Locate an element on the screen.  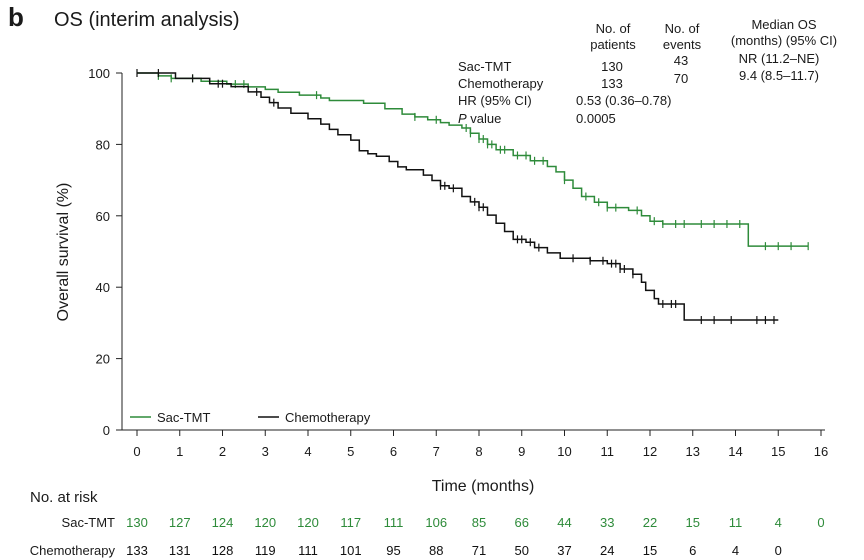
stats-row-sac-events: 43 is located at coordinates (681, 60).